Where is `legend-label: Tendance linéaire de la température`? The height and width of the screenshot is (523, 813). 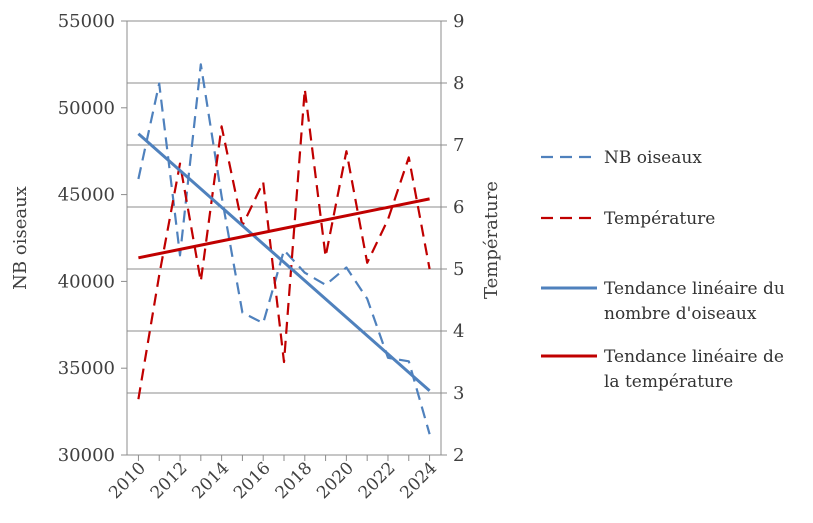
legend-label: Tendance linéaire de la température is located at coordinates (694, 369).